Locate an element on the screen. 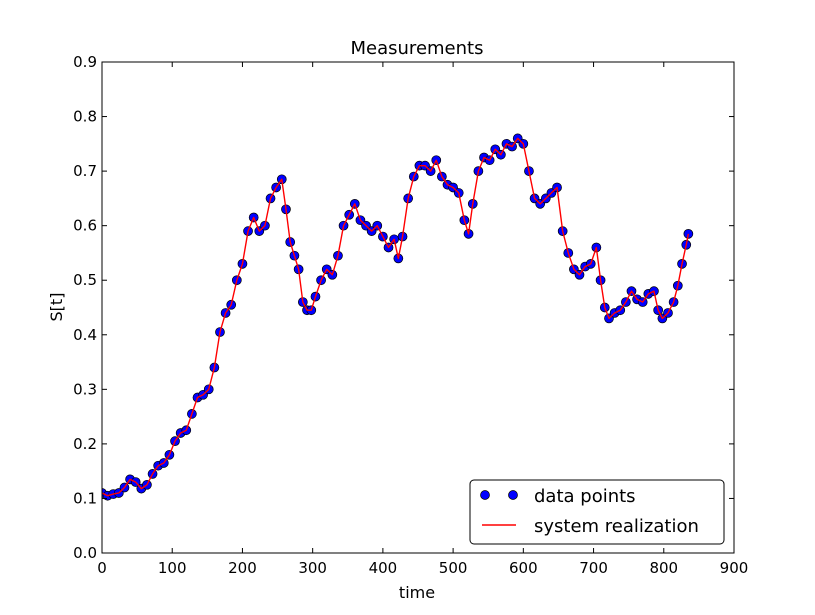  y-tick-label: 0.5 is located at coordinates (85, 280).